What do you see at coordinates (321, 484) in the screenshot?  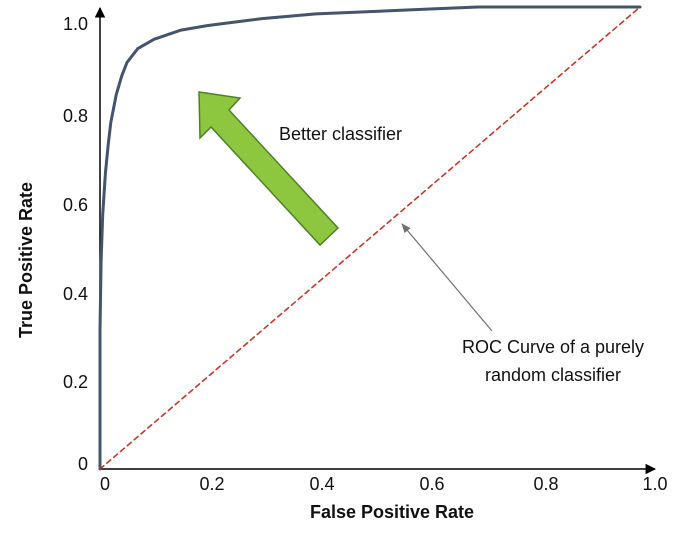 I see `x-tick-label: 0.4` at bounding box center [321, 484].